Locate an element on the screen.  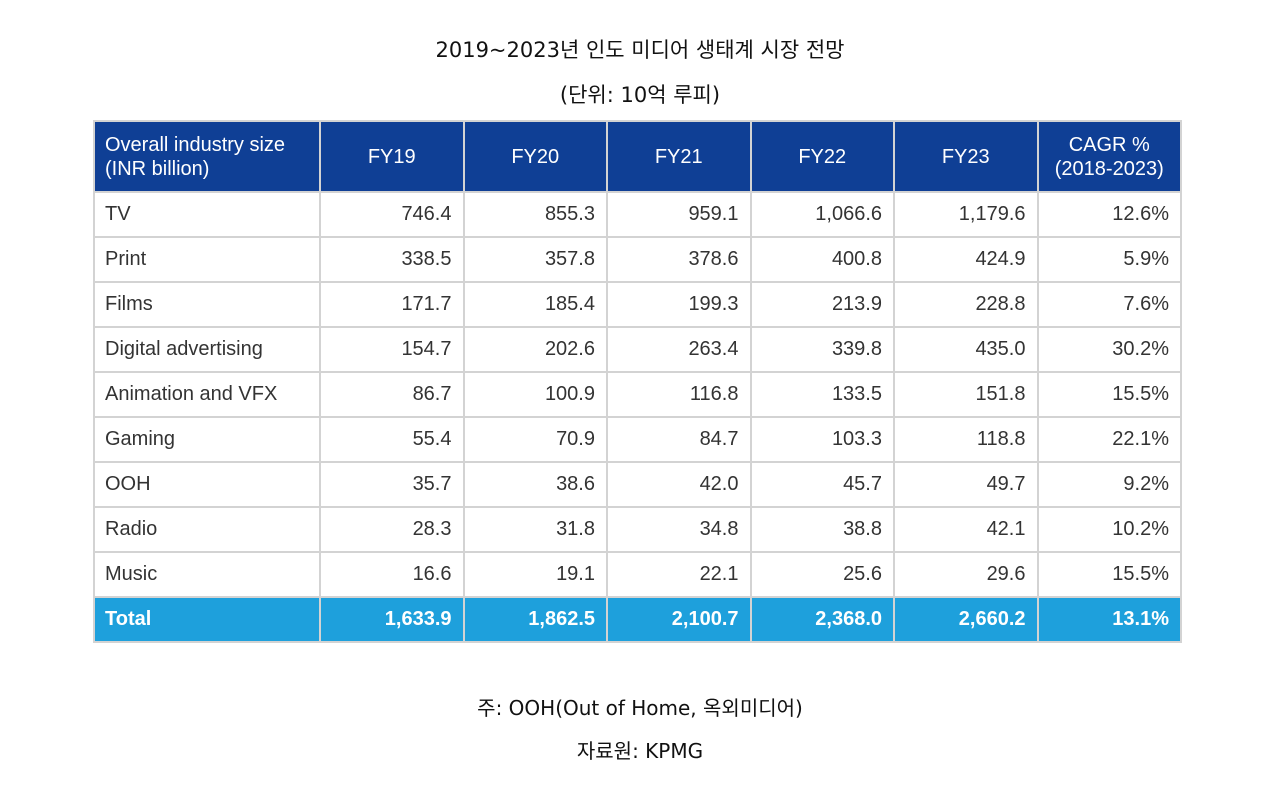
cell-fy22: 25.6 is located at coordinates (822, 574).